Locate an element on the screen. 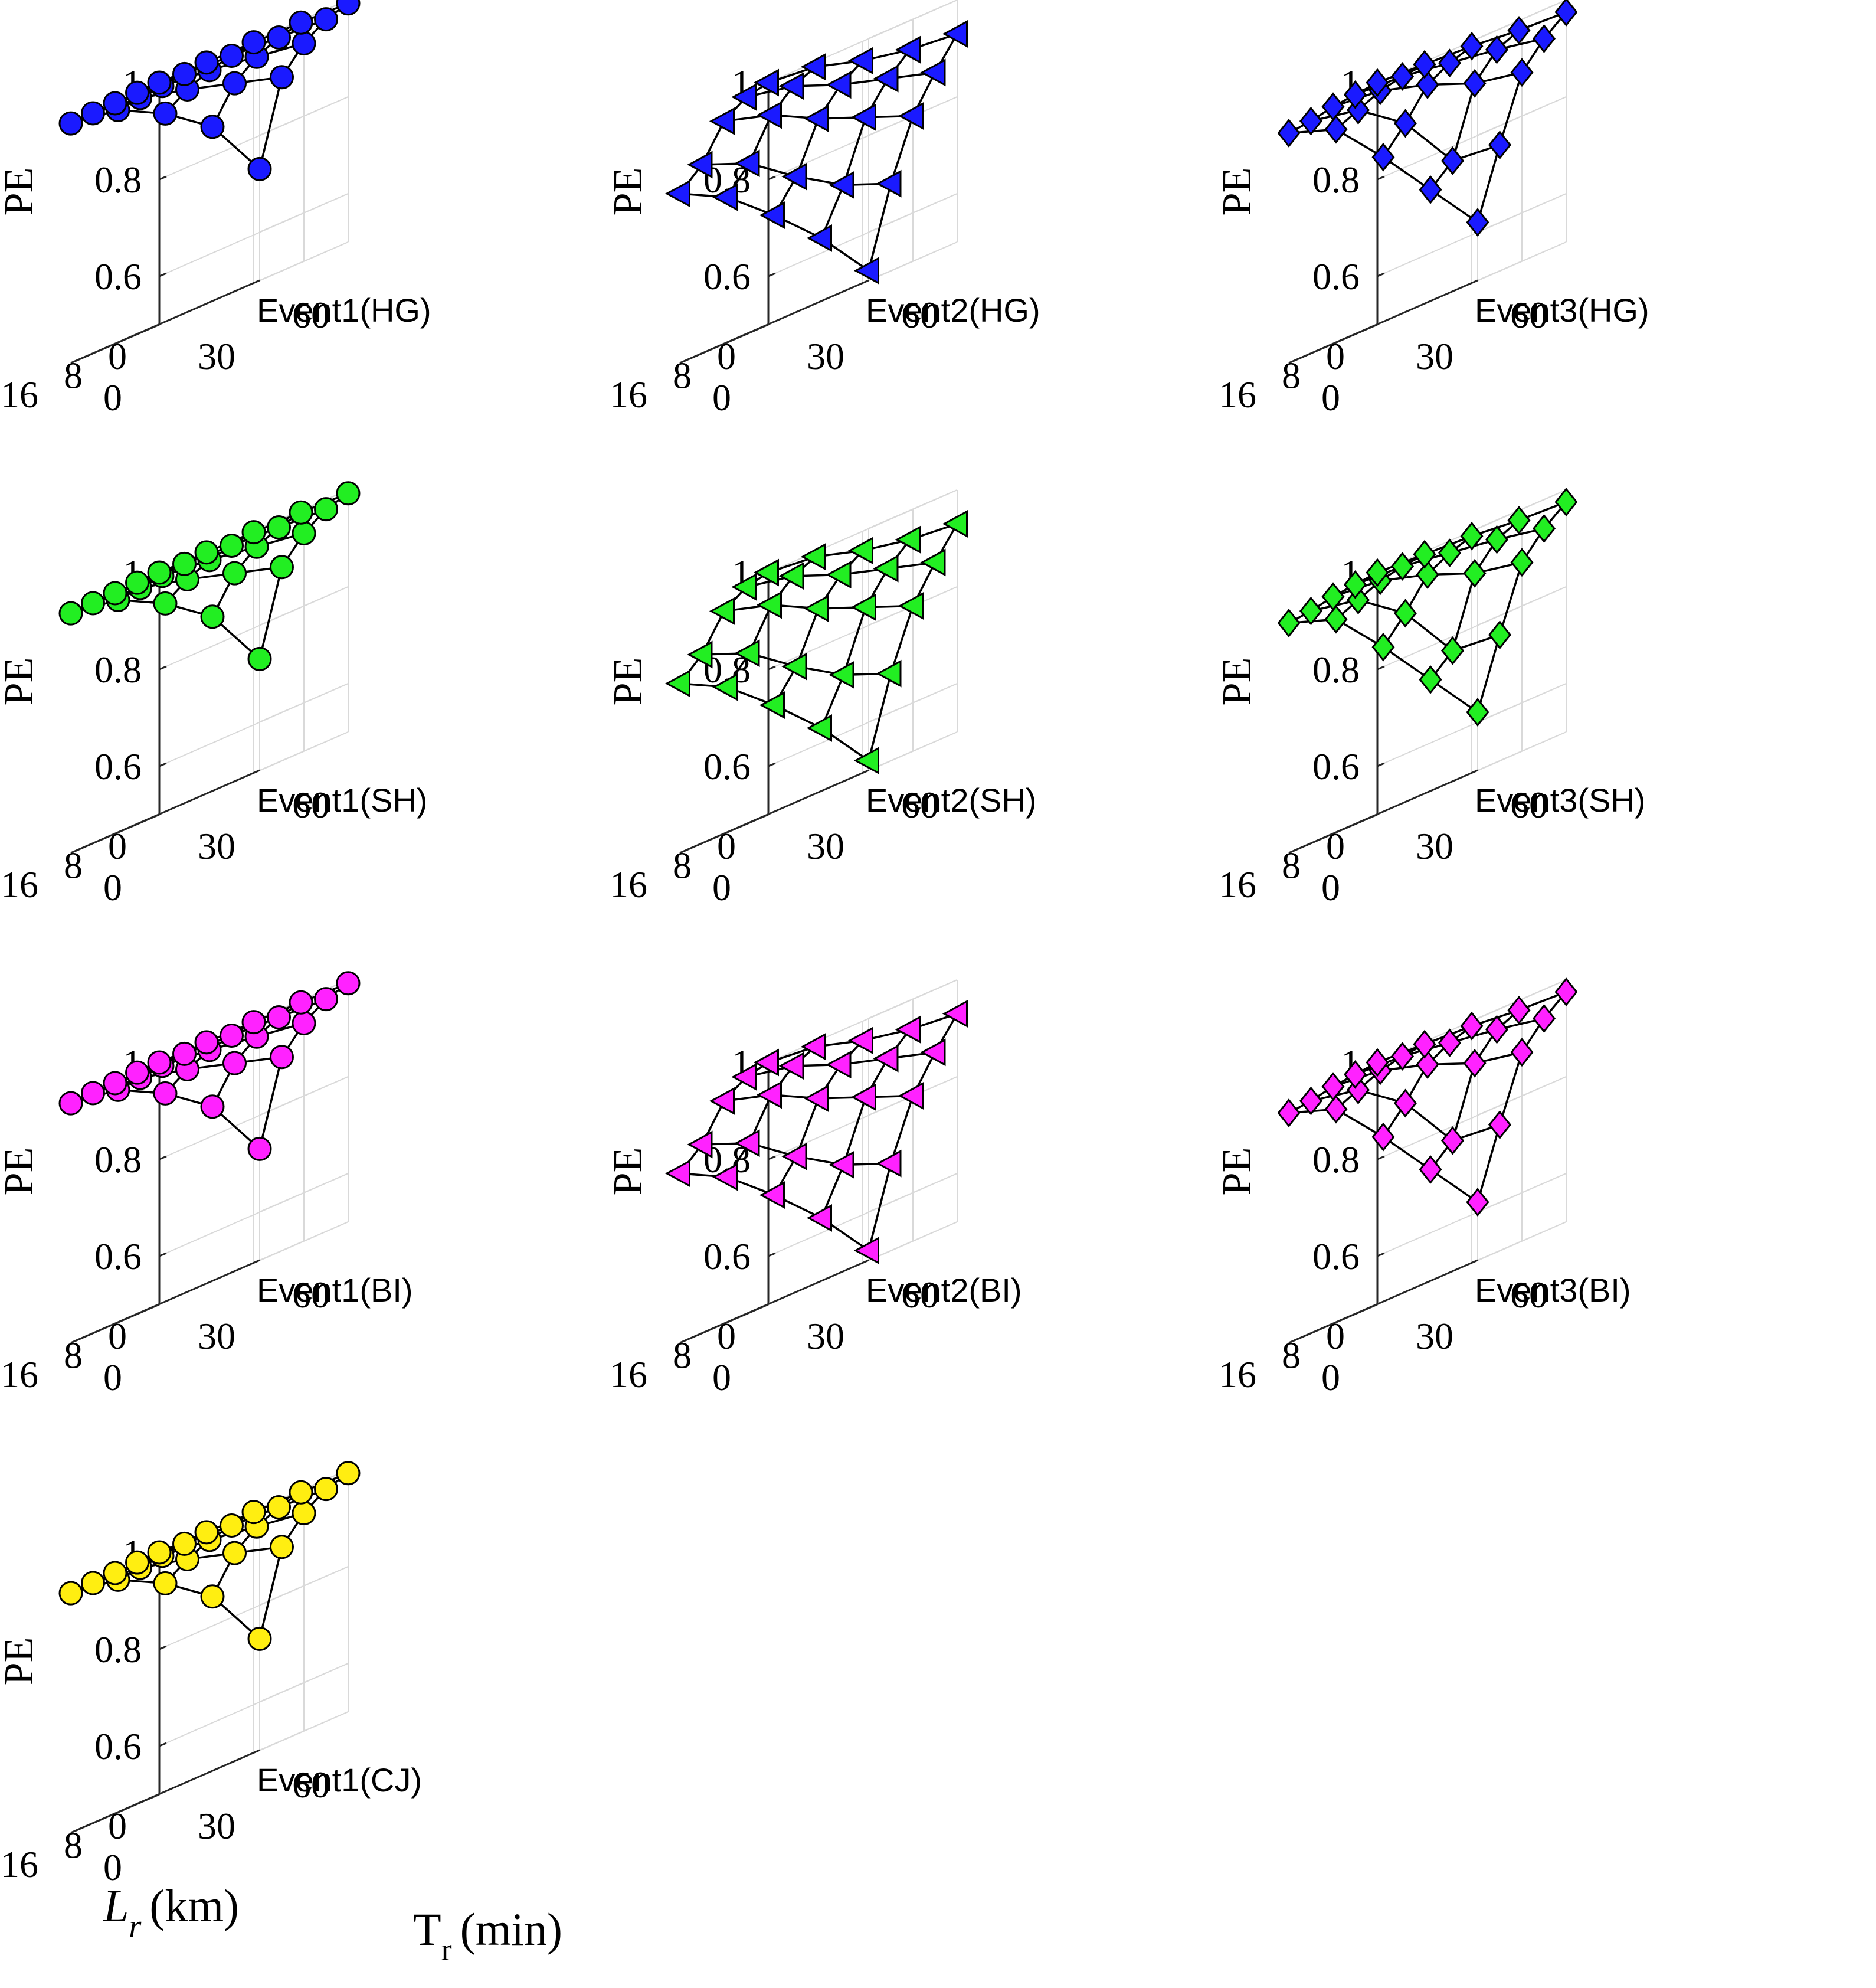 This screenshot has height=1988, width=1876. panel-title: Event2(BI) is located at coordinates (944, 1290).